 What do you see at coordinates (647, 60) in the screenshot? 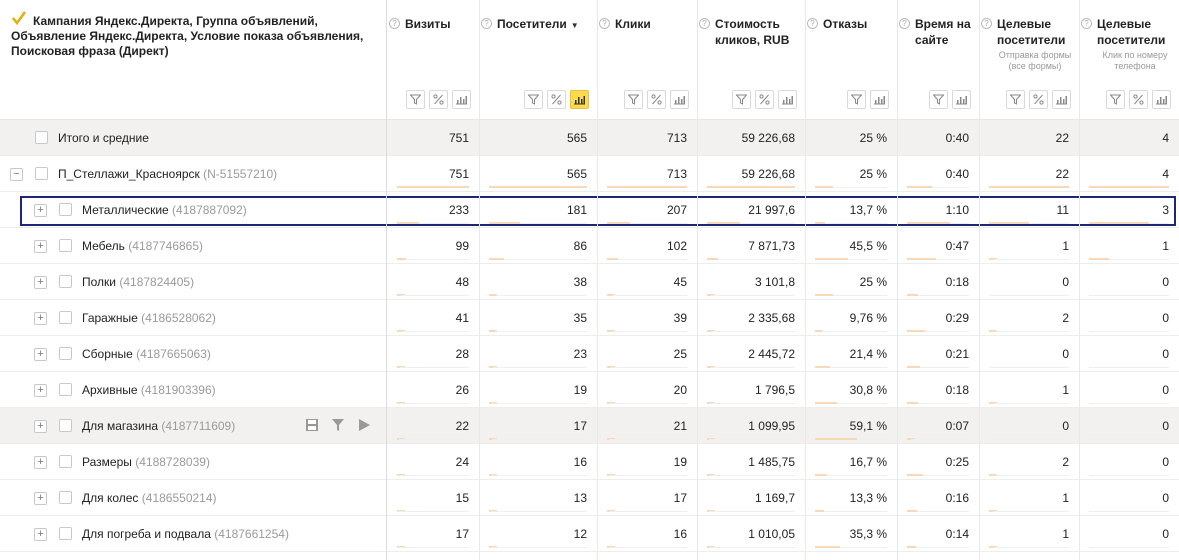
I see `metric-header-clicks: ? Клики` at bounding box center [647, 60].